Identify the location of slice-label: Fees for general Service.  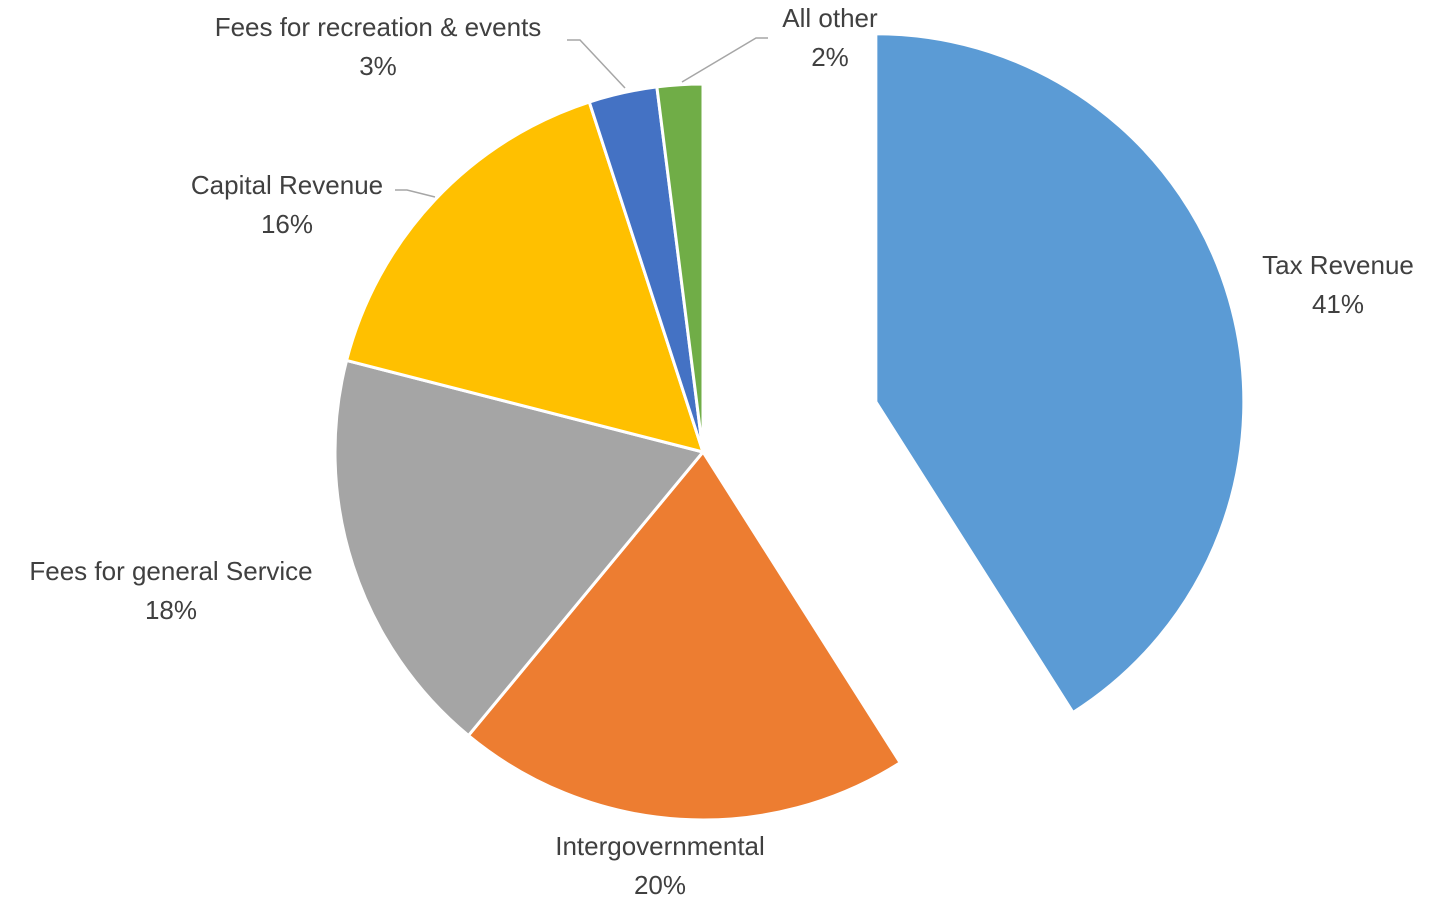
(170, 571).